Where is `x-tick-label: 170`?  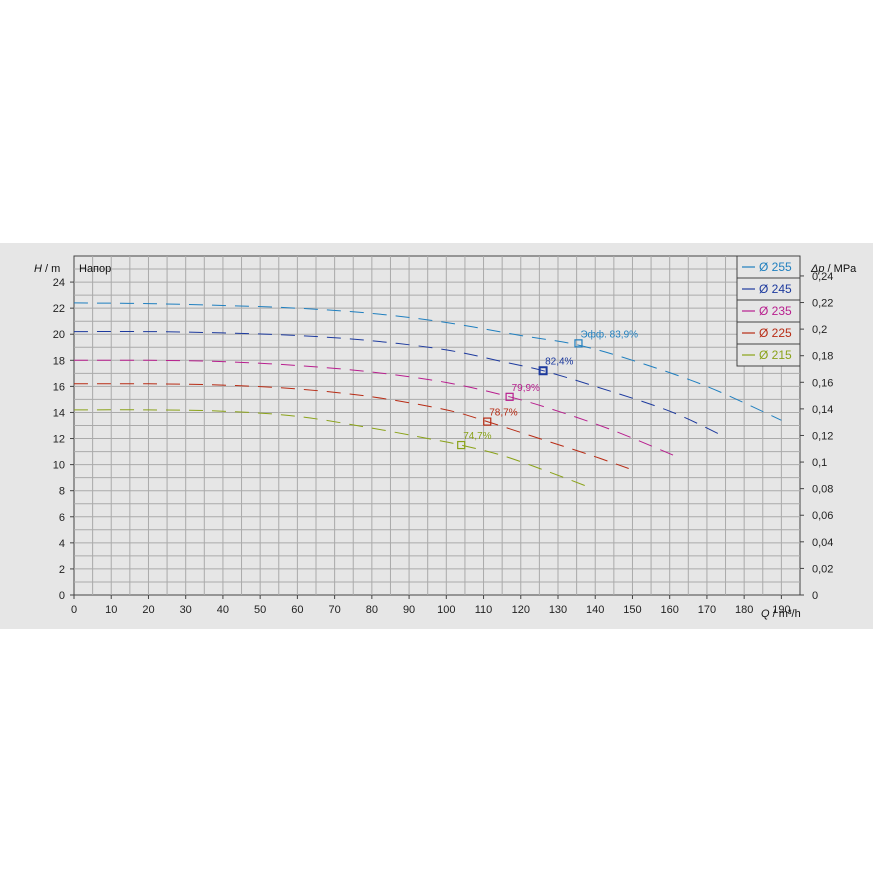
x-tick-label: 170 is located at coordinates (707, 610).